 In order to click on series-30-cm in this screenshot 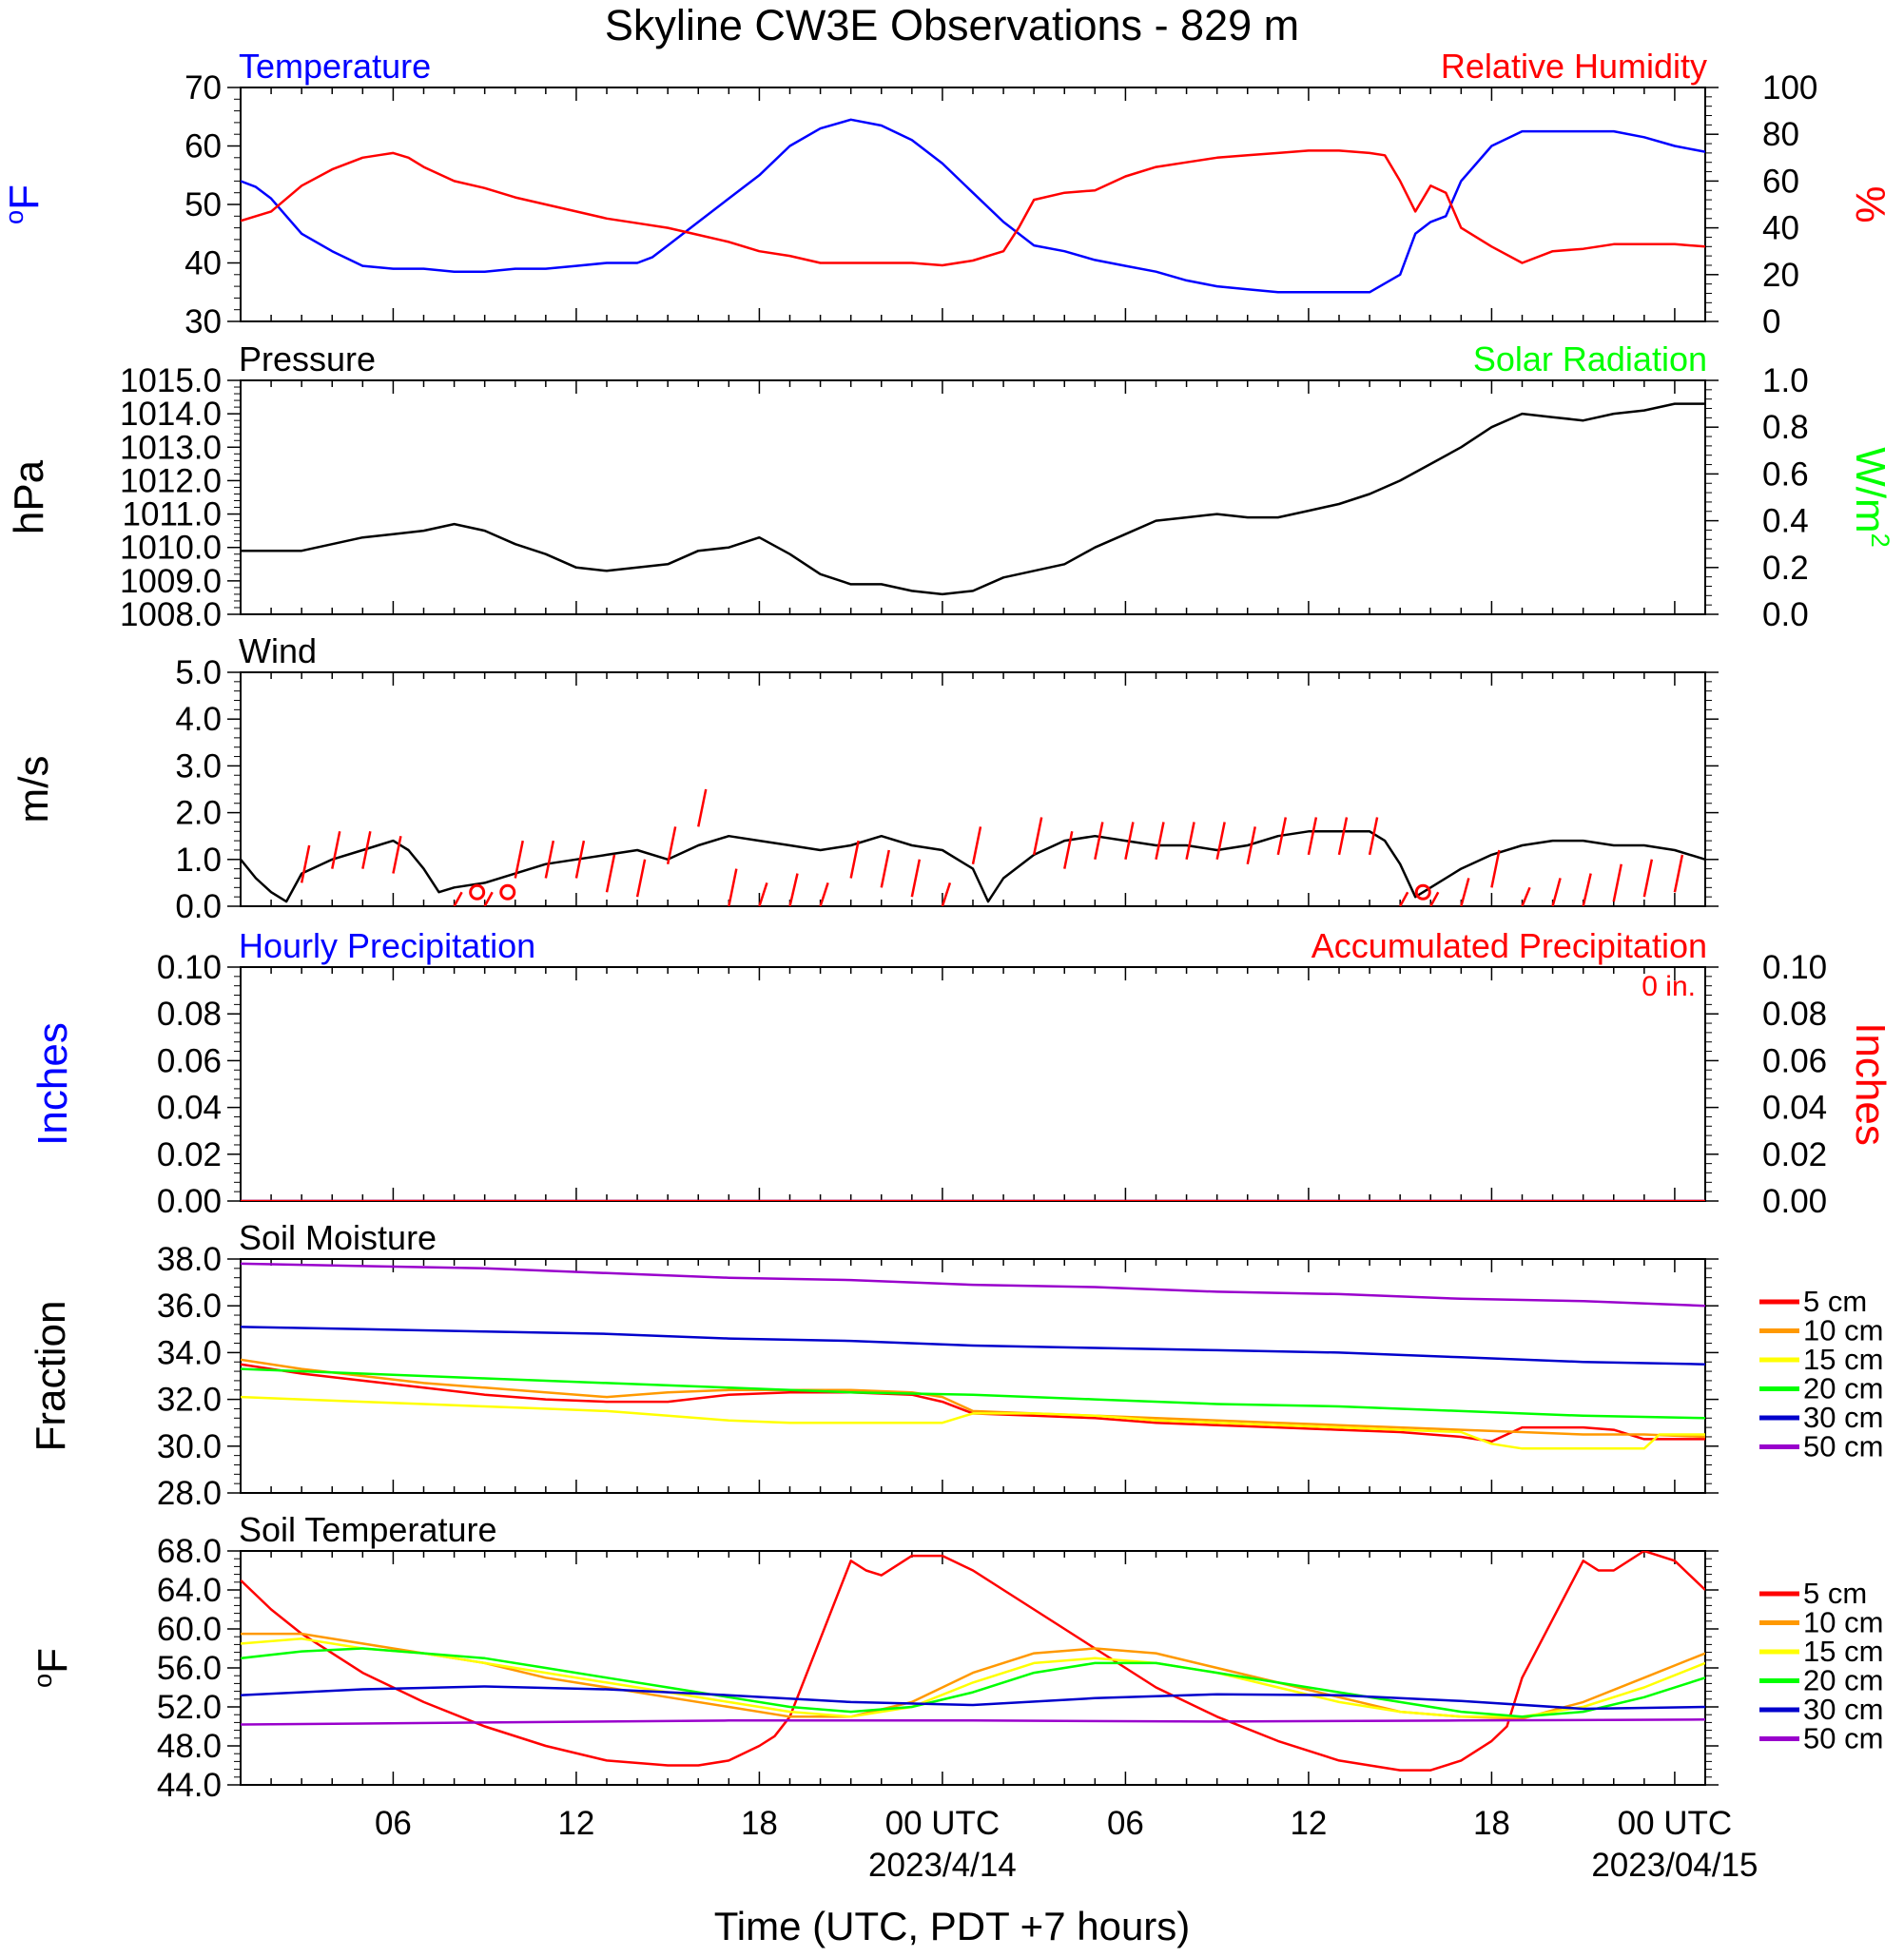, I will do `click(973, 1346)`.